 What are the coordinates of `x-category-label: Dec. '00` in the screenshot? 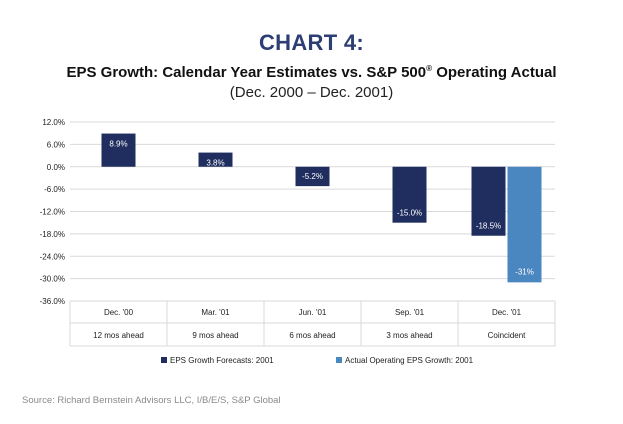 It's located at (119, 312).